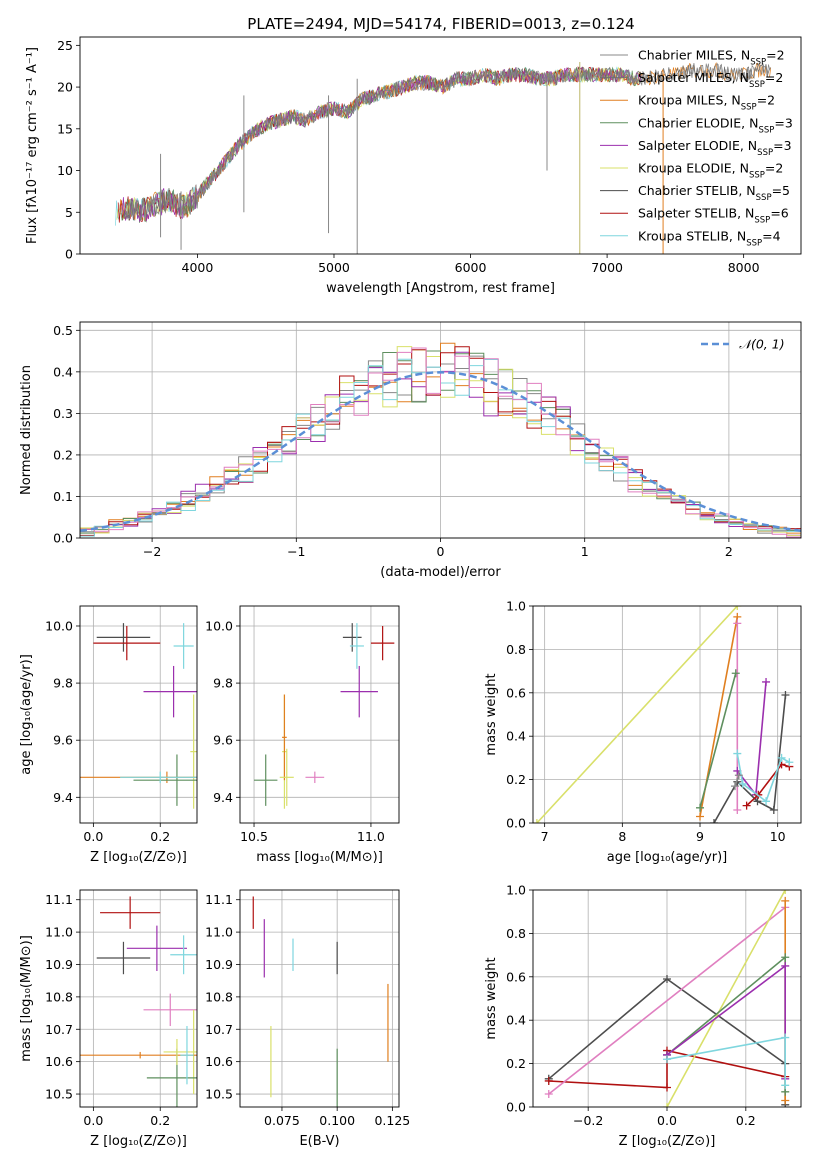 The image size is (819, 1170). Describe the element at coordinates (516, 649) in the screenshot. I see `y-tick-label: 0.8` at that location.